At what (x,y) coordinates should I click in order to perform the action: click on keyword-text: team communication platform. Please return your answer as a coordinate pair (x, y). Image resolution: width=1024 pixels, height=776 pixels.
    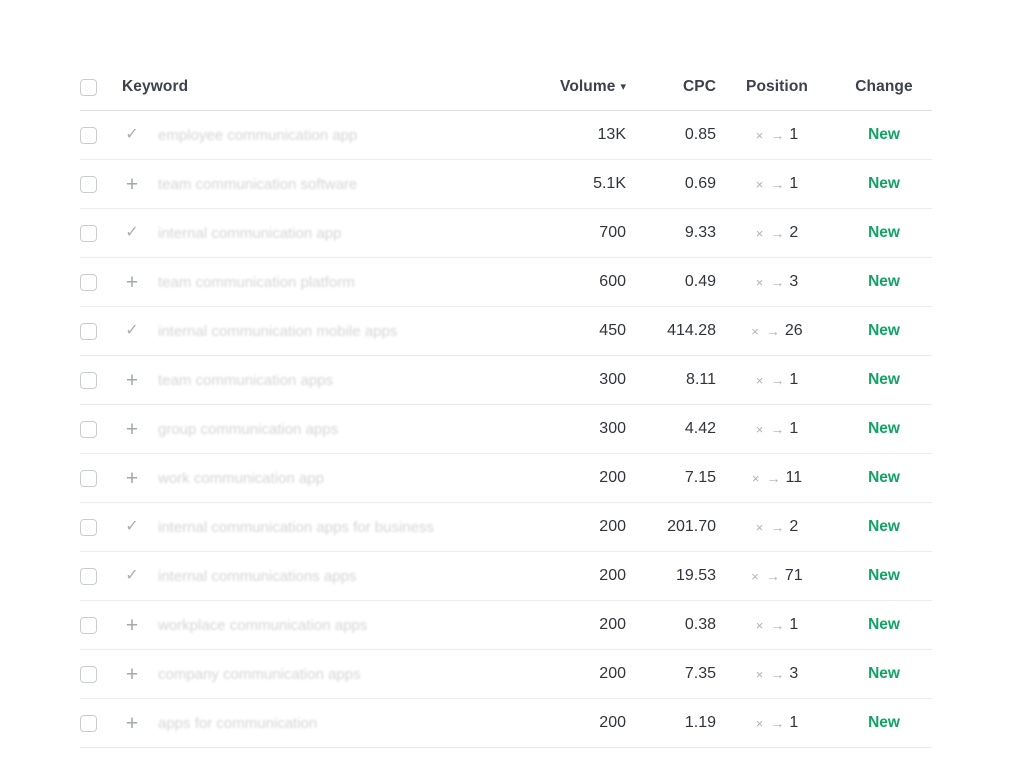
    Looking at the image, I should click on (256, 282).